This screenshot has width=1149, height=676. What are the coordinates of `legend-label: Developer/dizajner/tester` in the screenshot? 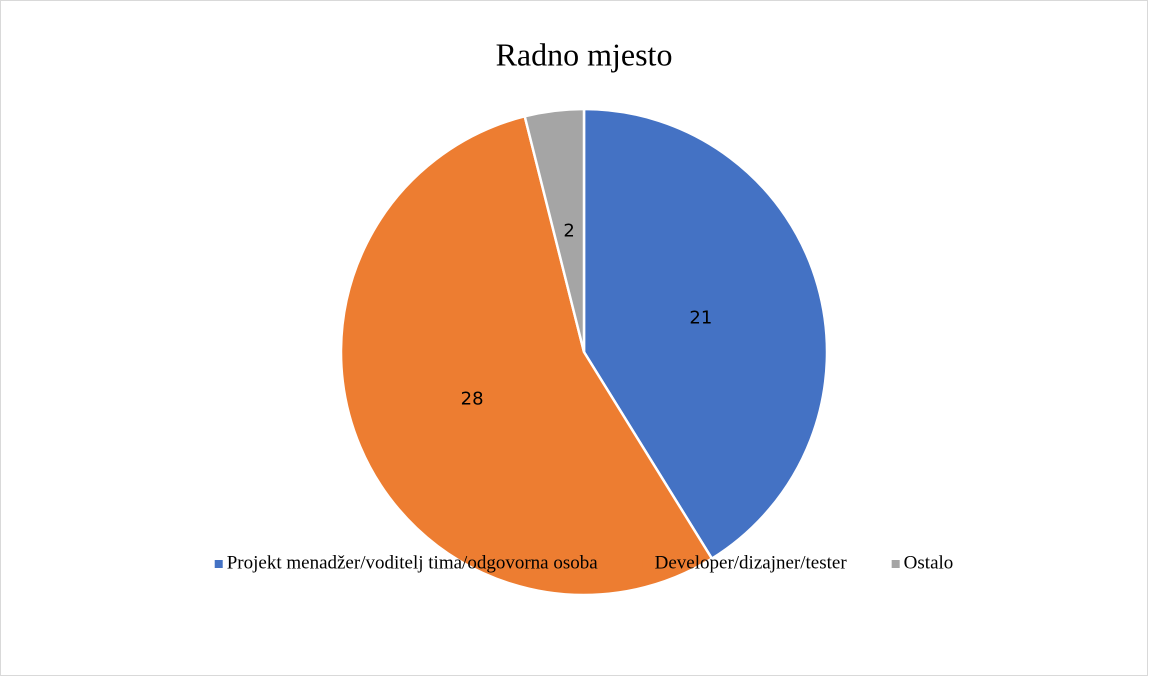 It's located at (751, 562).